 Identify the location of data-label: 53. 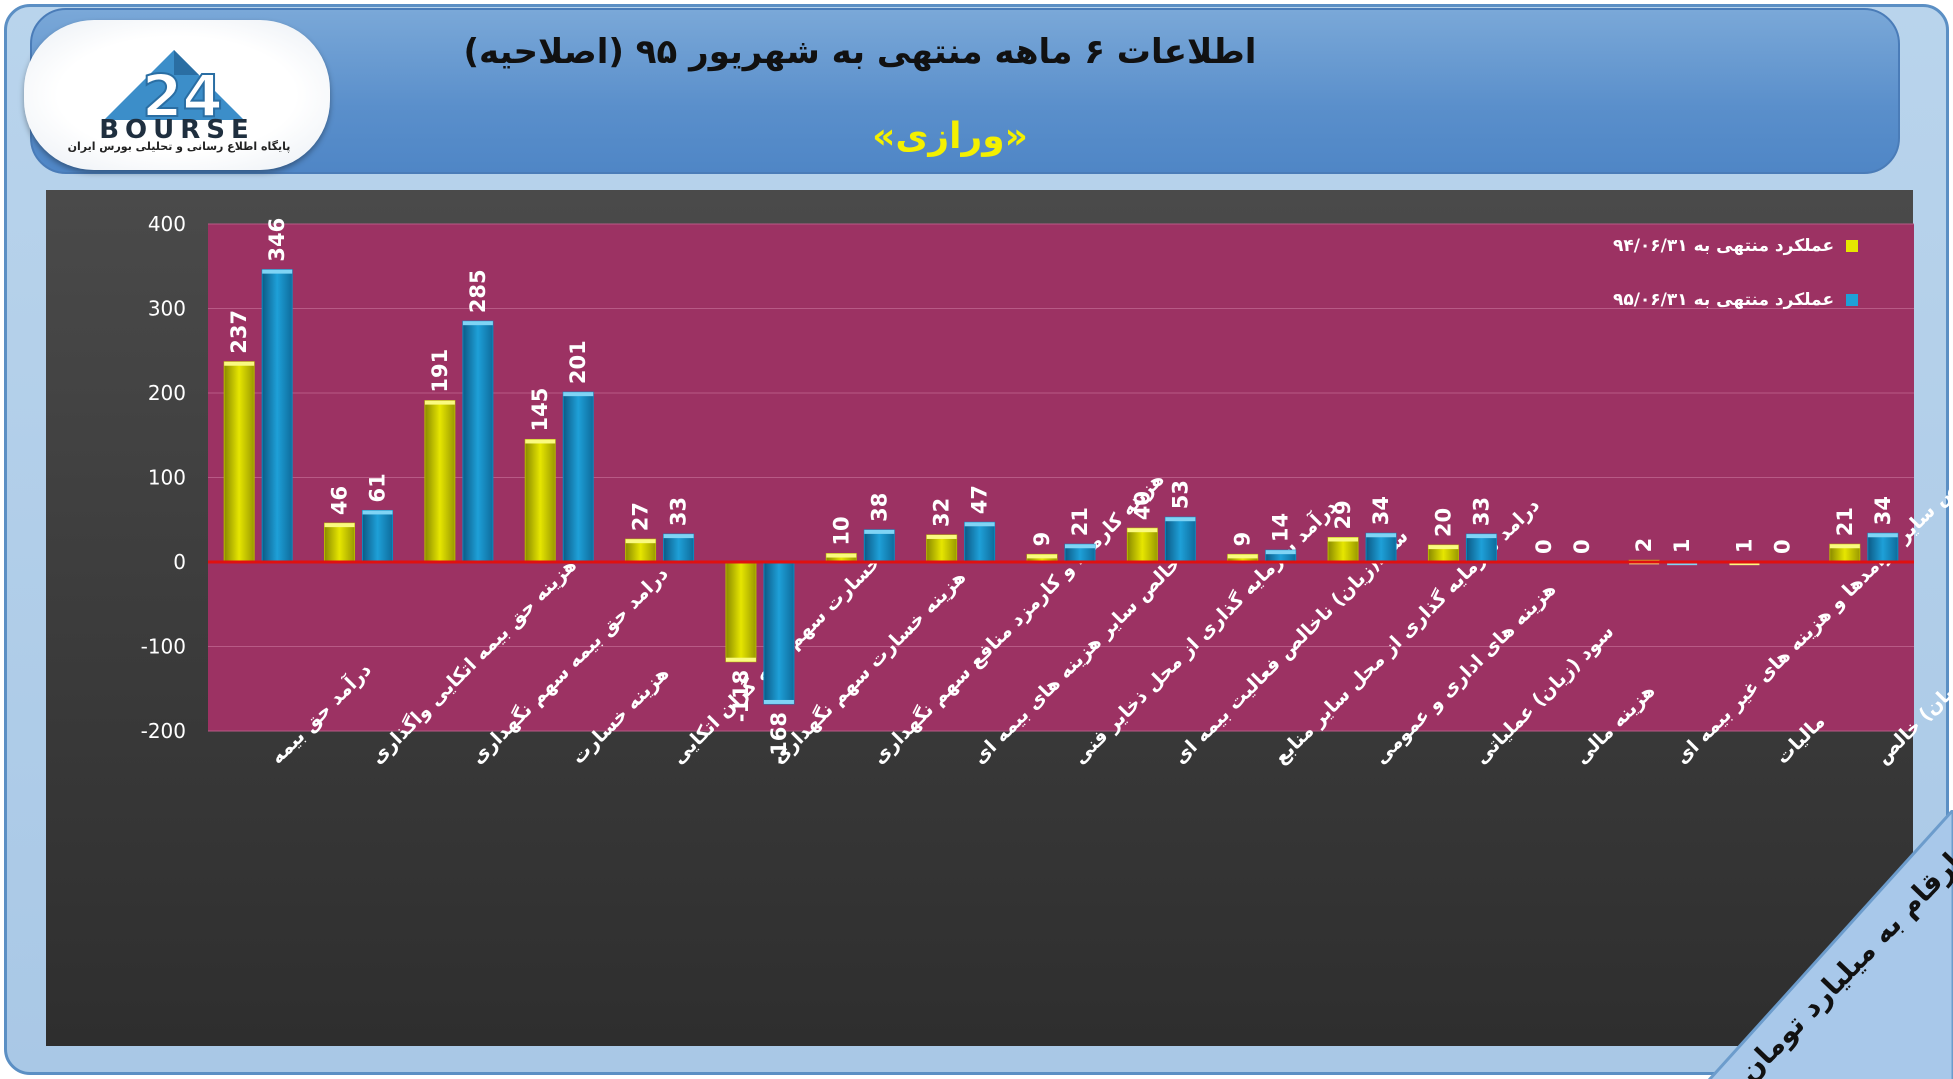
(1180, 494).